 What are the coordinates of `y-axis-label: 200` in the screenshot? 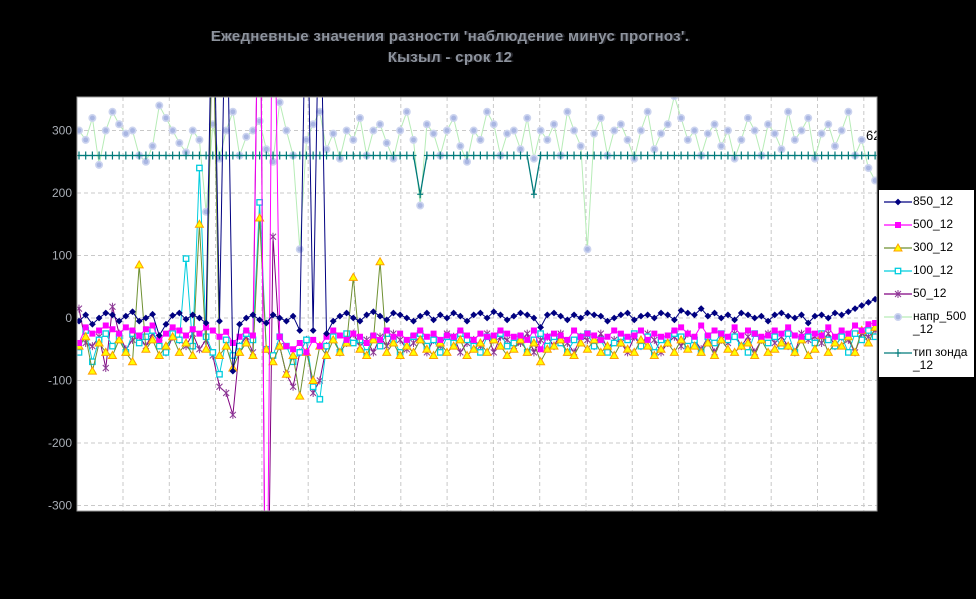 It's located at (62, 193).